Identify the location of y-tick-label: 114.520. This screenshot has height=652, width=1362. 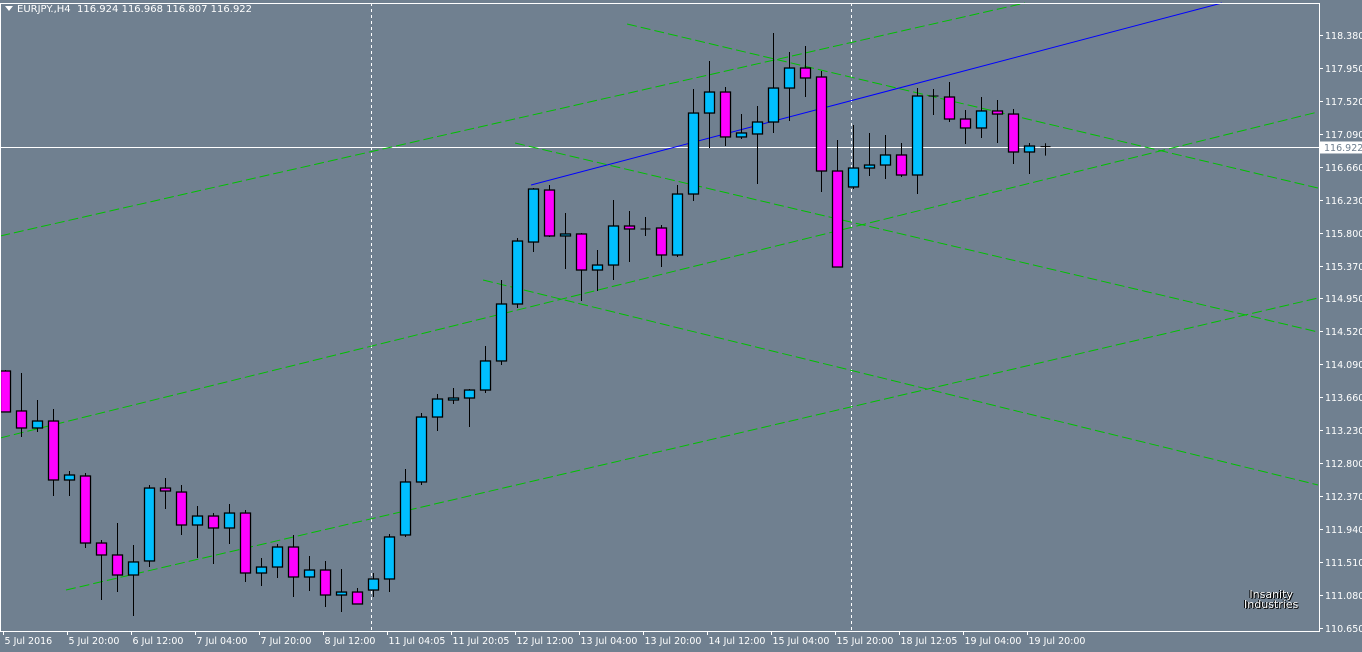
(1343, 332).